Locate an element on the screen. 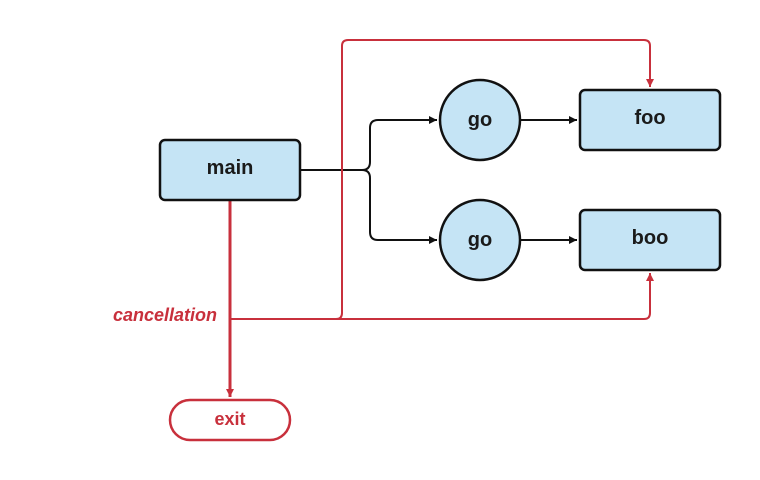 The height and width of the screenshot is (480, 760). node-foo: foo is located at coordinates (650, 120).